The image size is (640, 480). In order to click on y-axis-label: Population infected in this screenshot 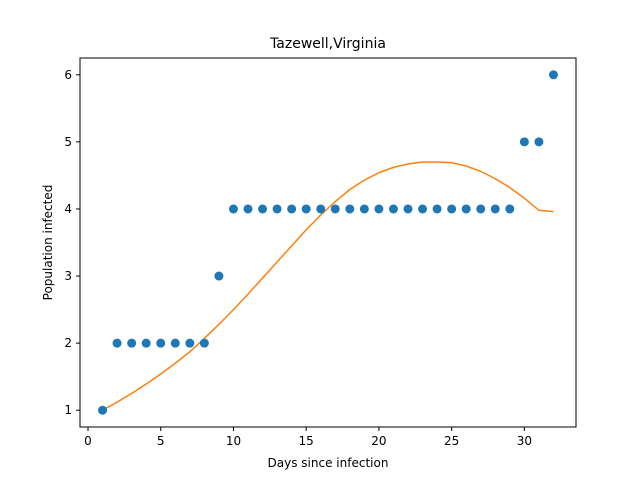, I will do `click(48, 243)`.